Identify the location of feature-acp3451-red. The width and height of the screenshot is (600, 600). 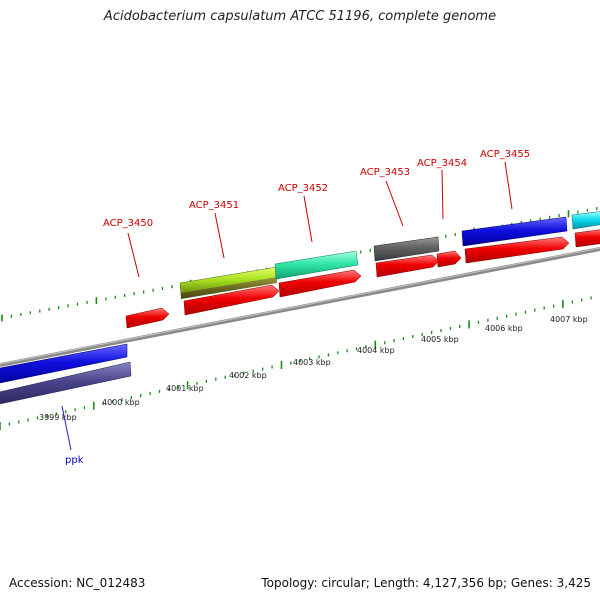
(231, 300).